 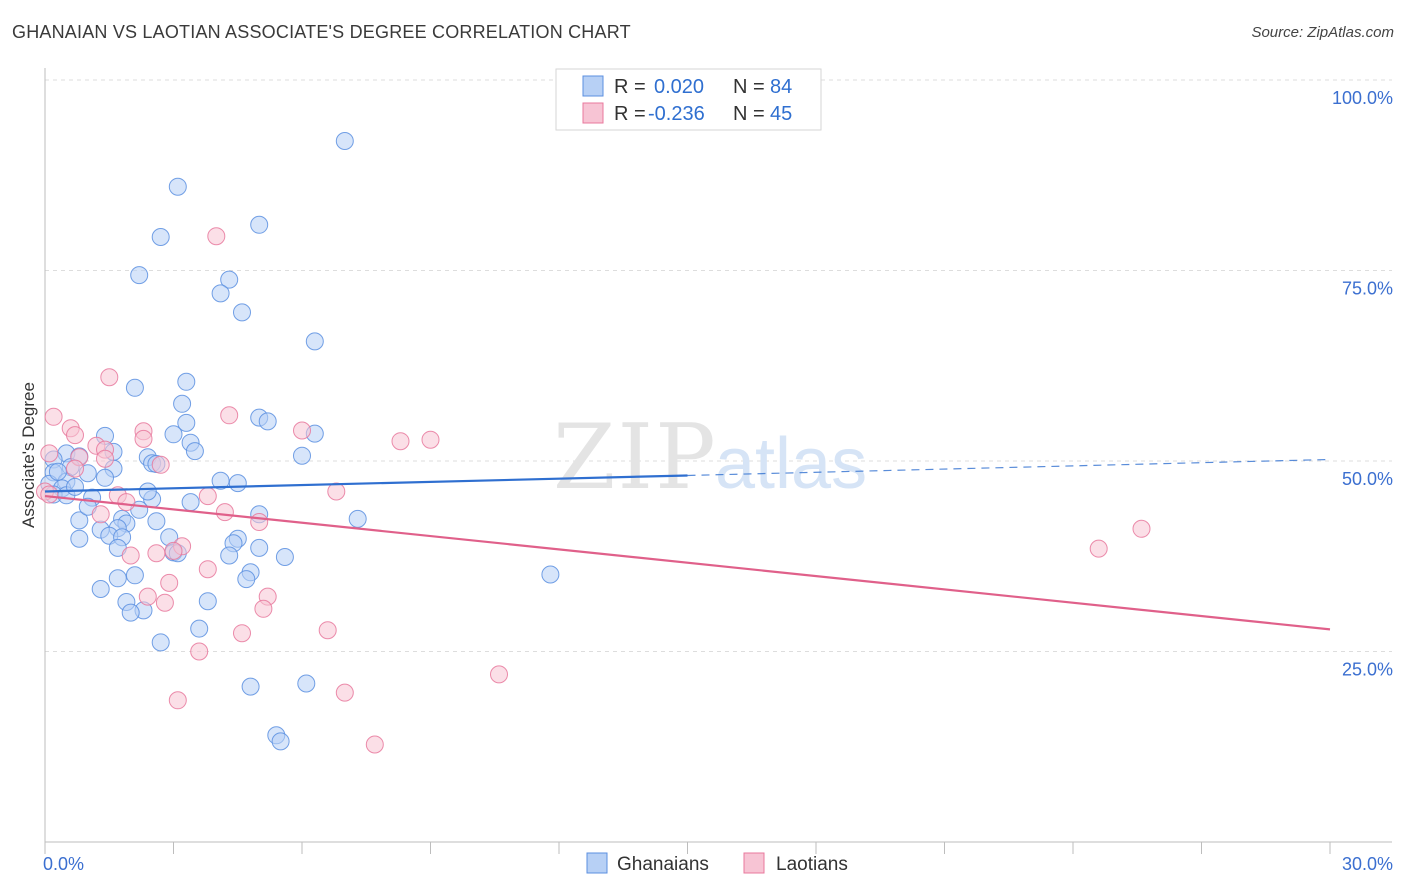 I want to click on bottom-legend: Ghanaians Laotians, so click(x=717, y=863).